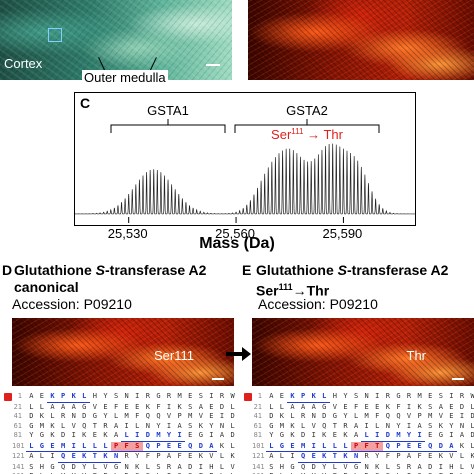 Image resolution: width=474 pixels, height=474 pixels. Describe the element at coordinates (258, 473) in the screenshot. I see `sequence-row-number: 161` at that location.